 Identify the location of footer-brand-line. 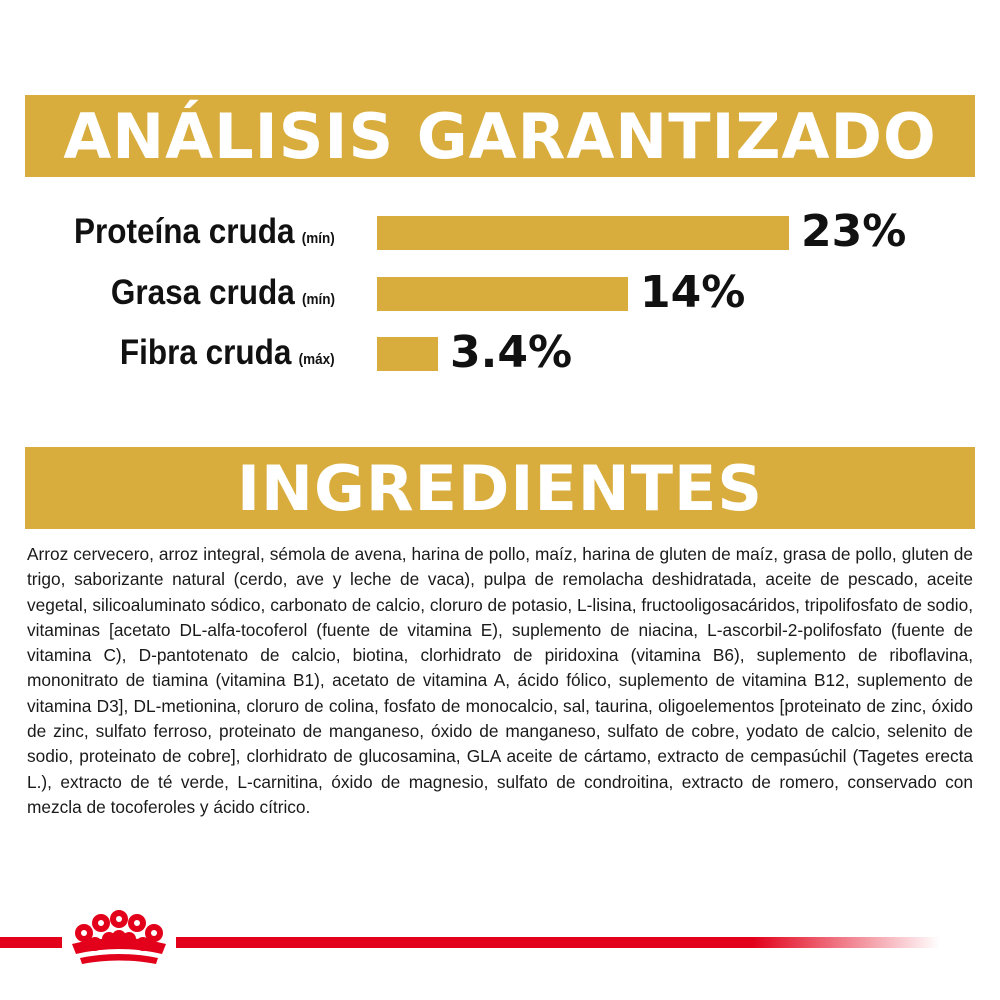
(470, 942).